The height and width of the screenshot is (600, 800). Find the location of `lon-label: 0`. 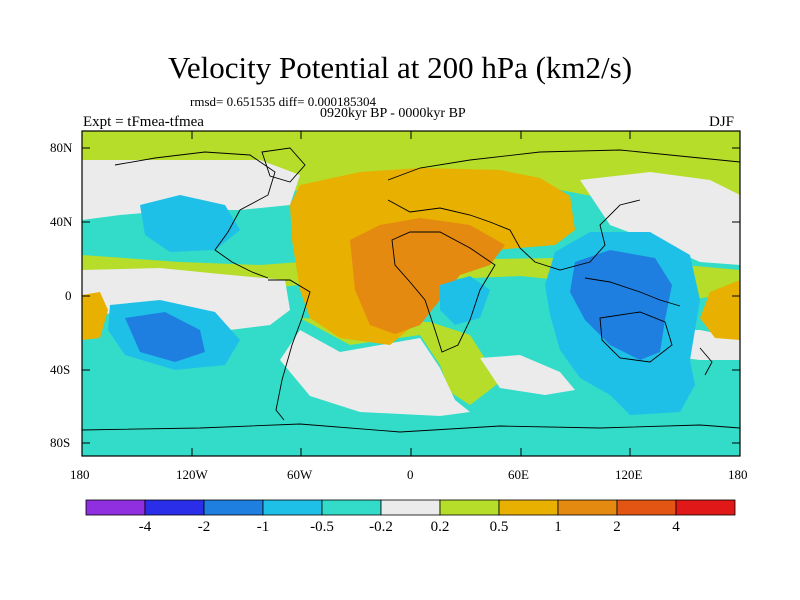

lon-label: 0 is located at coordinates (410, 474).